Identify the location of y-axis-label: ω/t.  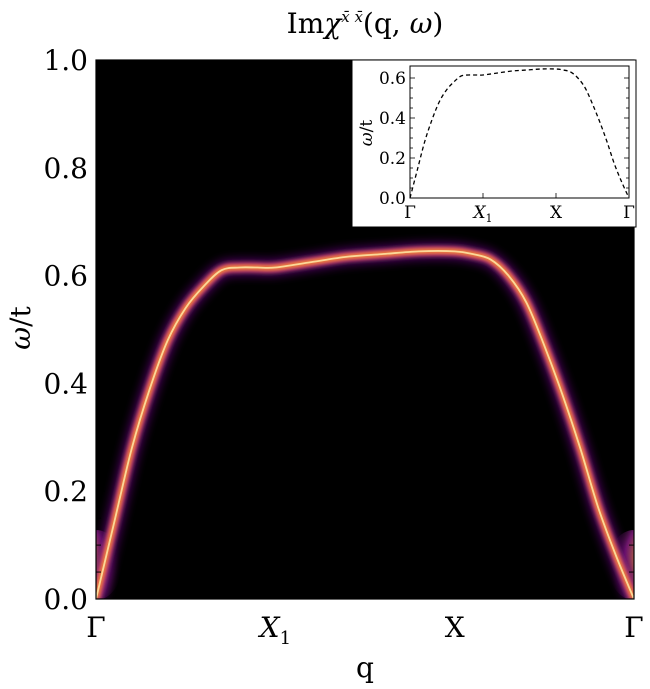
(20, 327).